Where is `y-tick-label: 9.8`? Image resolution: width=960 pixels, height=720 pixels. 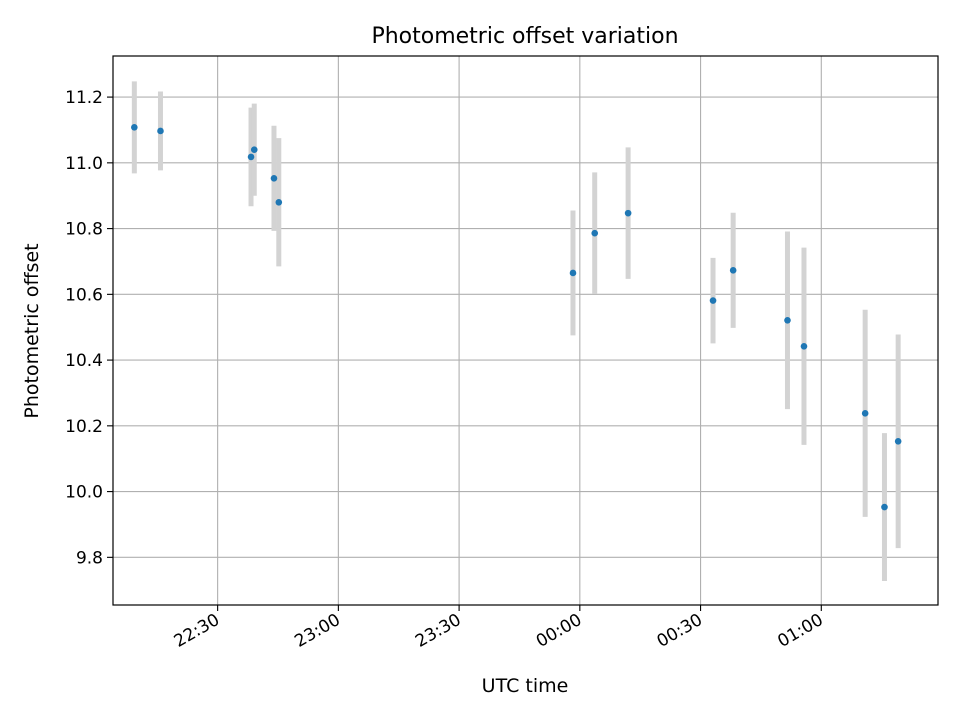
y-tick-label: 9.8 is located at coordinates (89, 558).